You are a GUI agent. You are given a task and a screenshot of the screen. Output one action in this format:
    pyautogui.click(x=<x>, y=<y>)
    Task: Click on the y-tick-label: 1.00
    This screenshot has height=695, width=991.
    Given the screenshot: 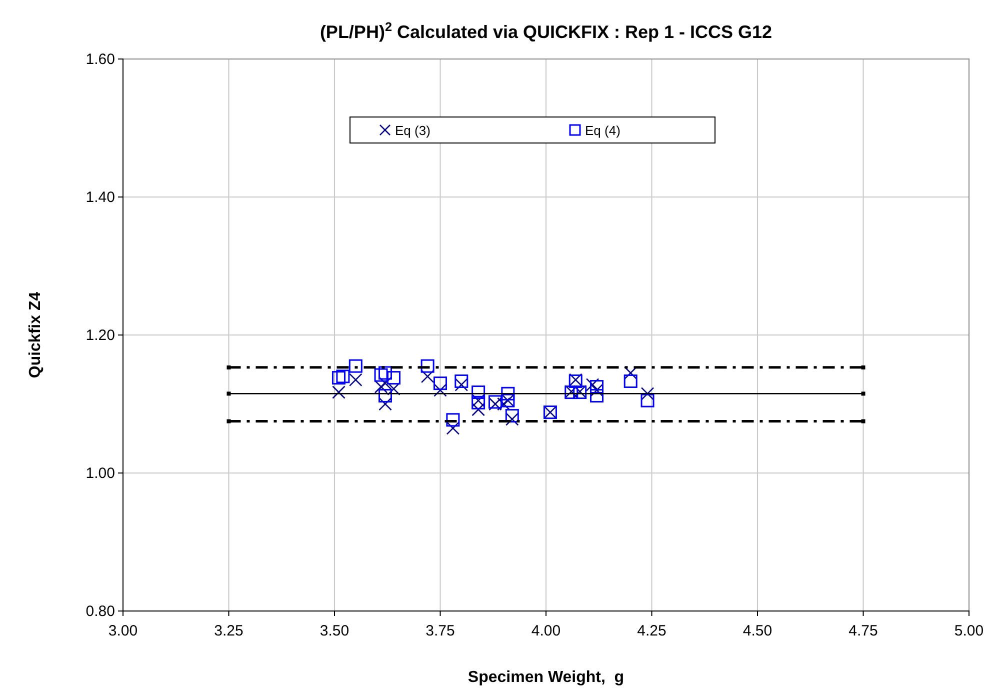 What is the action you would take?
    pyautogui.click(x=100, y=473)
    